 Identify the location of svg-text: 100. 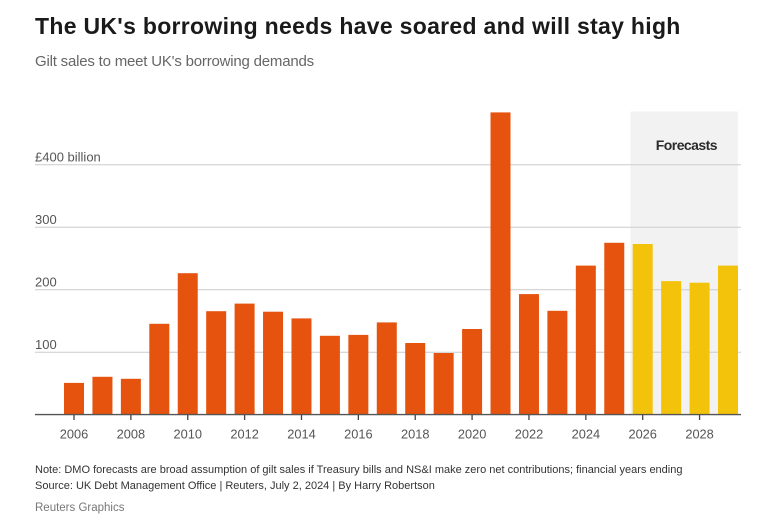
(46, 344).